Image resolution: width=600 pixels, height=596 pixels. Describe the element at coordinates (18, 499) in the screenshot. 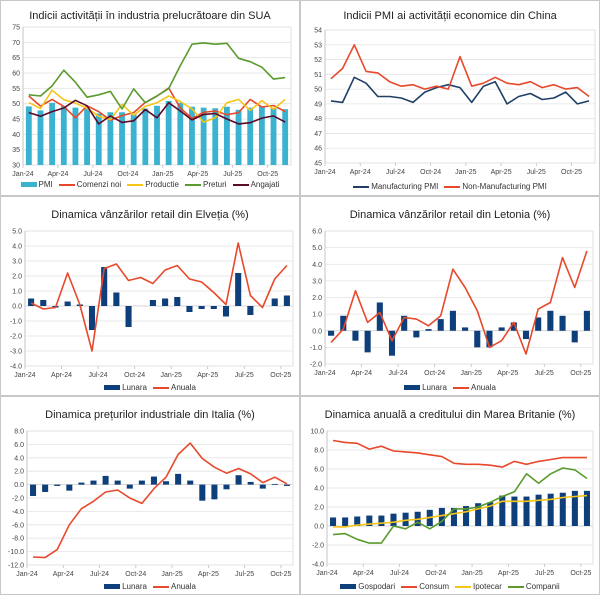

I see `y-tick-label: -2.0` at that location.